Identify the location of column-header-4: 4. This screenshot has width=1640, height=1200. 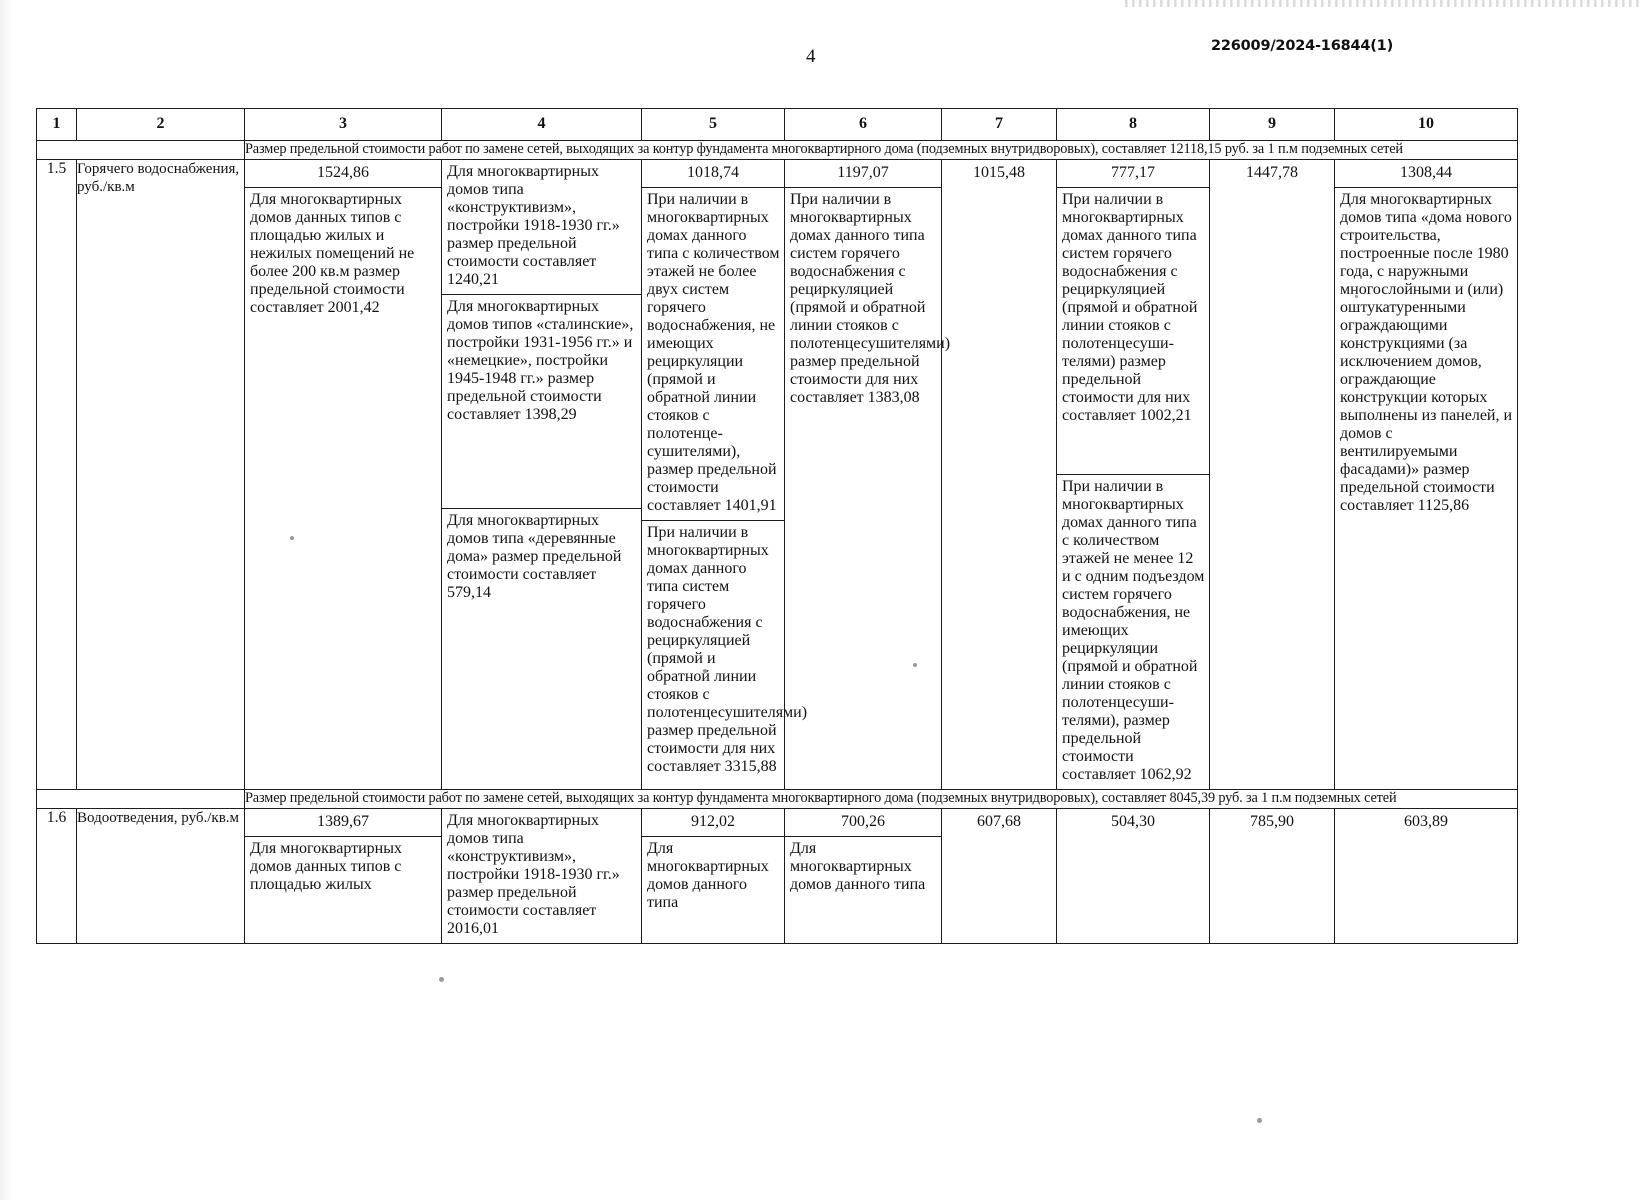
(541, 124).